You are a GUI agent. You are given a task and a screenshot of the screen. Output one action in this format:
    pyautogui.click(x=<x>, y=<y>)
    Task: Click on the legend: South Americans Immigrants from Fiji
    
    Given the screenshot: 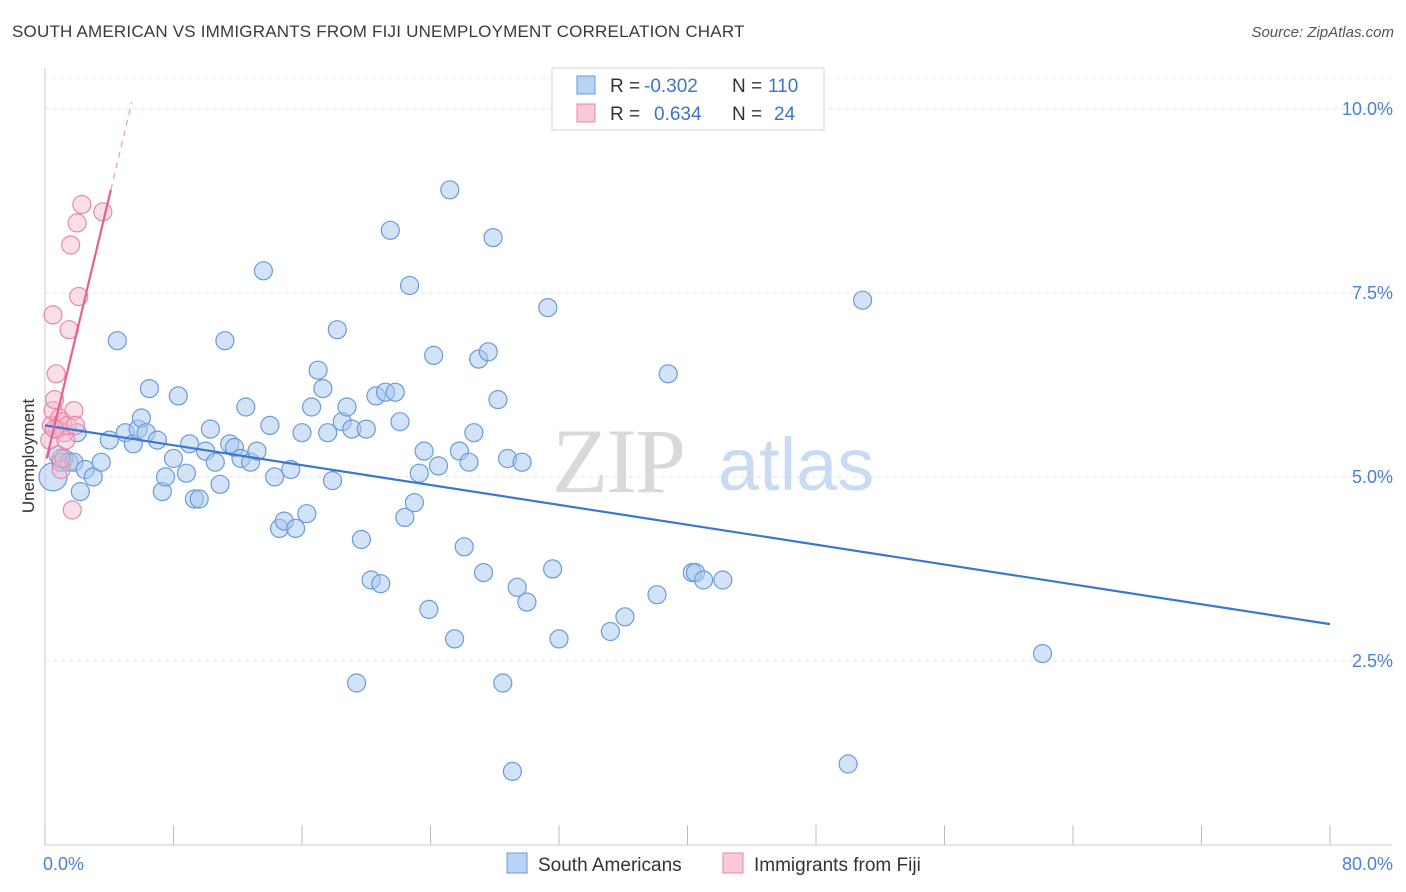 What is the action you would take?
    pyautogui.click(x=713, y=864)
    